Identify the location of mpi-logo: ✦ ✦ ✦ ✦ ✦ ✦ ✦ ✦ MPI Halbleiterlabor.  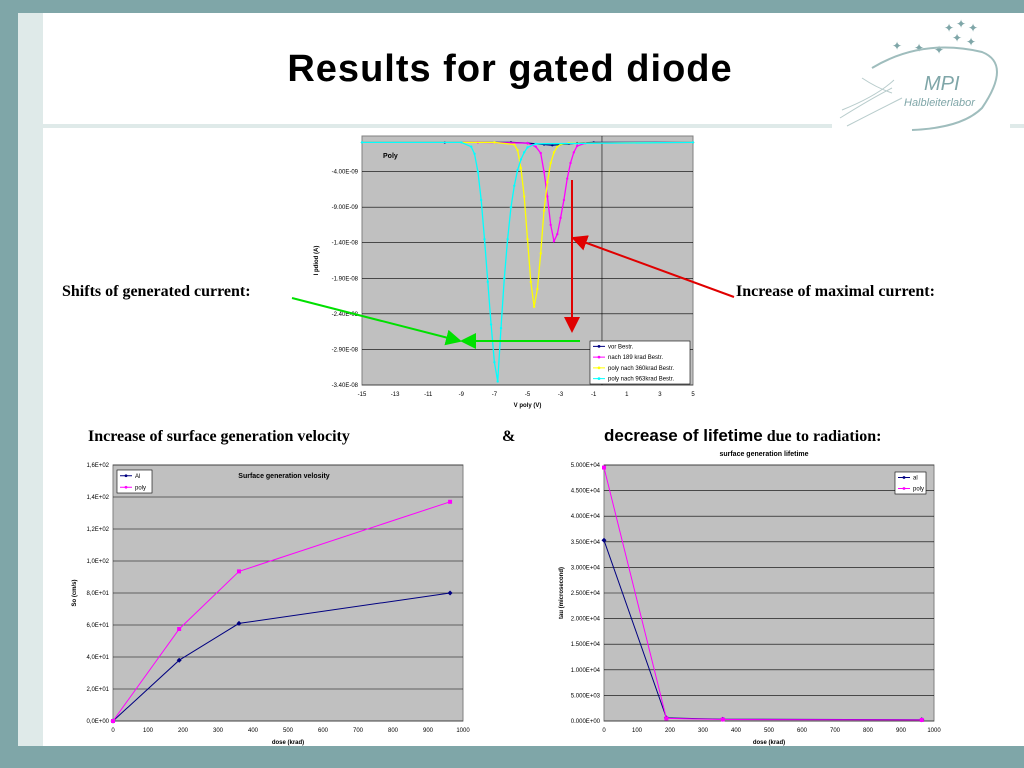
(921, 77).